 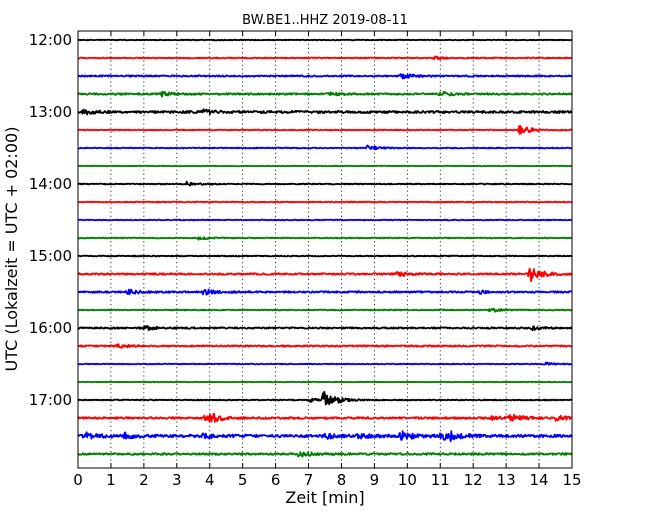 What do you see at coordinates (276, 480) in the screenshot?
I see `x-tick-label: 6` at bounding box center [276, 480].